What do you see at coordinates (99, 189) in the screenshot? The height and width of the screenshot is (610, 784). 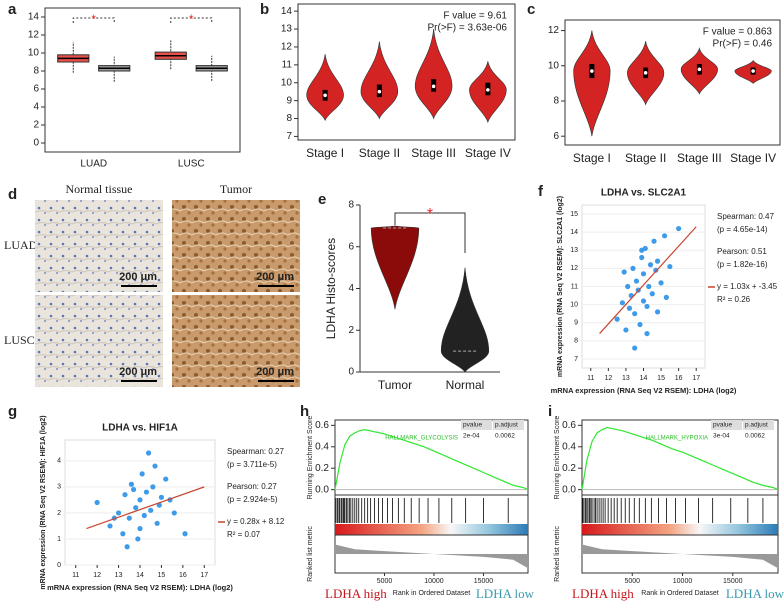 I see `column-label: Normal tissue` at bounding box center [99, 189].